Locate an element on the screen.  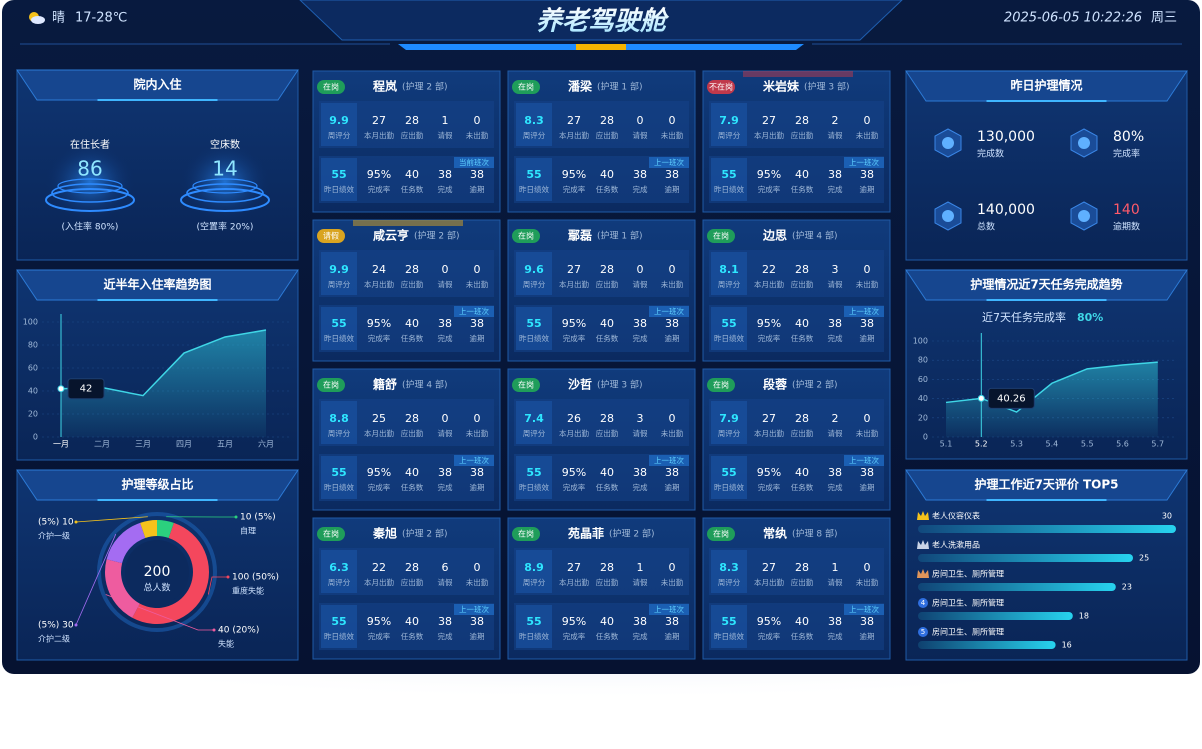
donut-segment is located at coordinates (122, 588).